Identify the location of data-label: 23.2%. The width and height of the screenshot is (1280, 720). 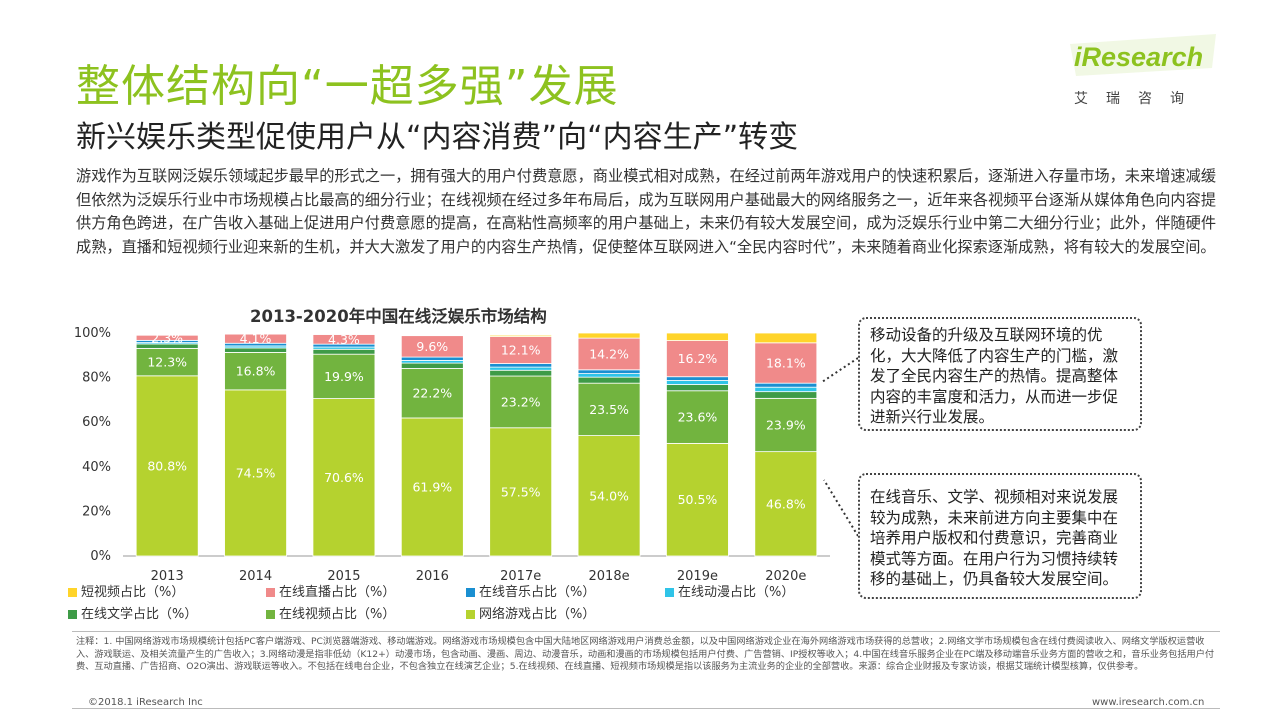
(521, 401).